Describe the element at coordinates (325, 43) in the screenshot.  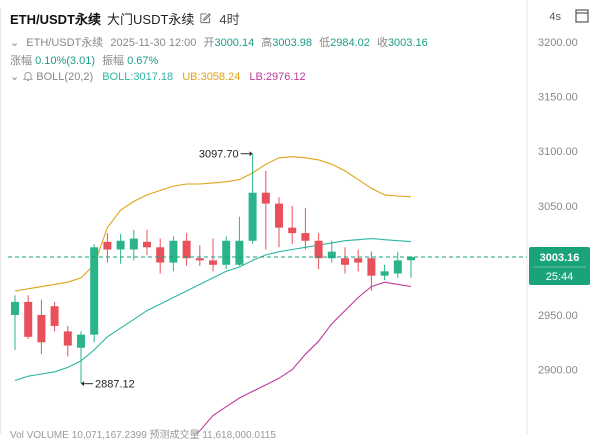
I see `low-label: 低` at that location.